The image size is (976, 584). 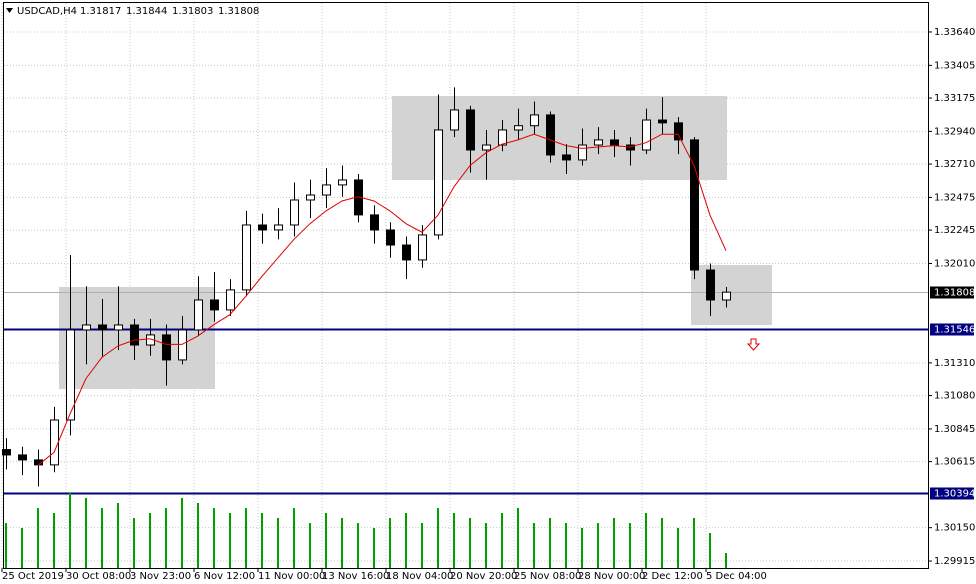 I want to click on sell-arrow, so click(x=753, y=344).